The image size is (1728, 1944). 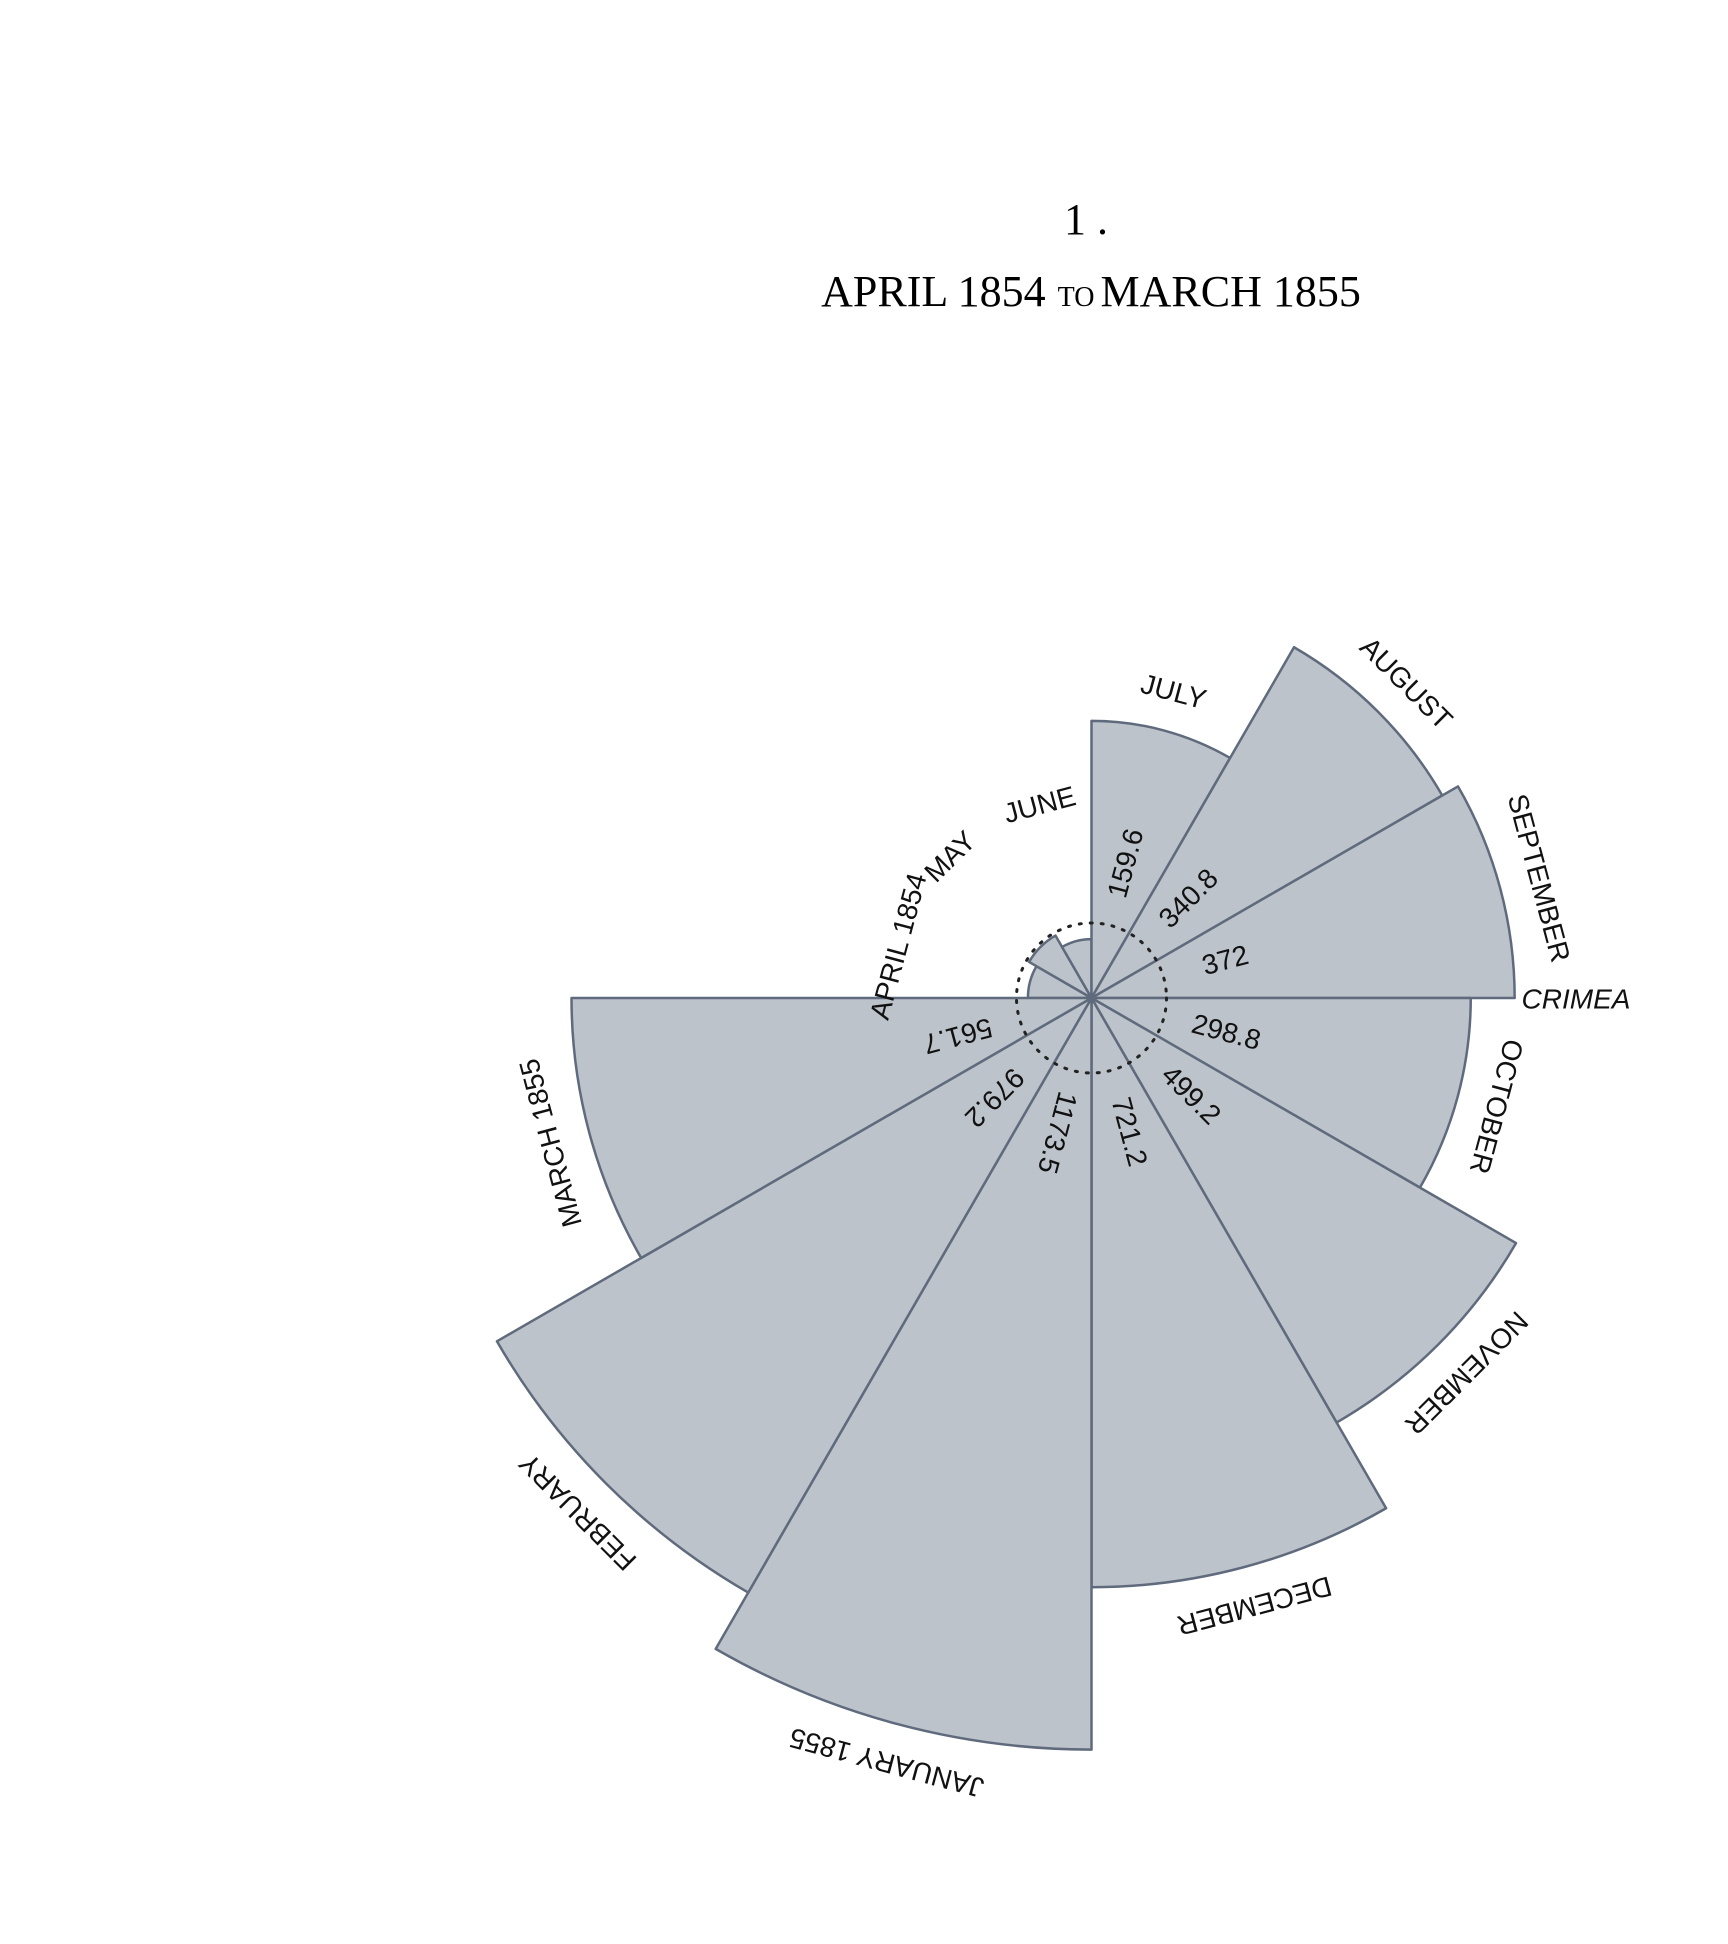 What do you see at coordinates (550, 1143) in the screenshot?
I see `category-label: MARCH 1855` at bounding box center [550, 1143].